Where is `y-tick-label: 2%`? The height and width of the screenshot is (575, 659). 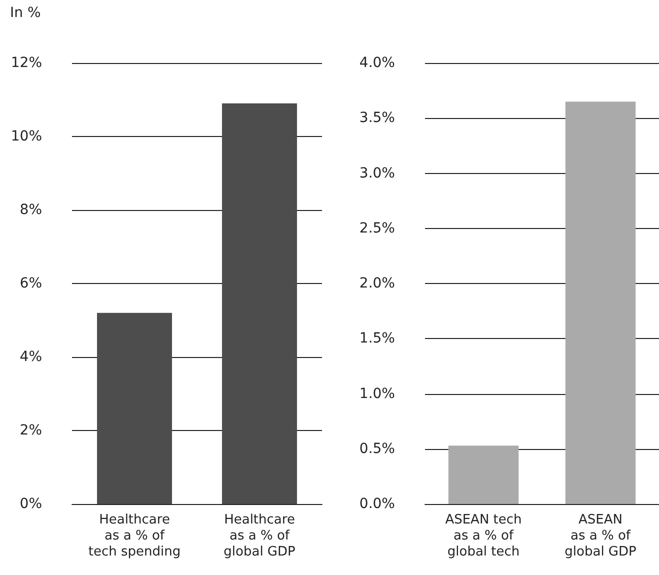
y-tick-label: 2% is located at coordinates (31, 430).